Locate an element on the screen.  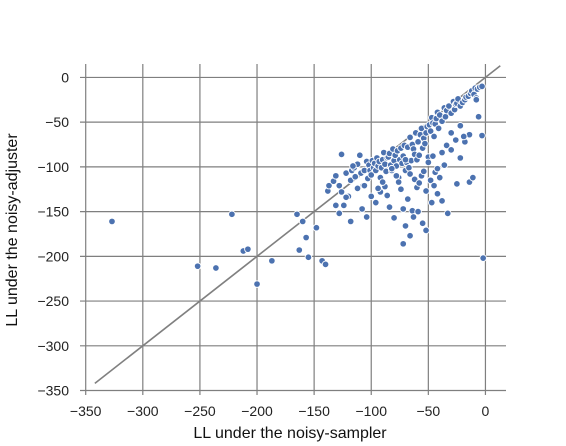
y-tick-label: −250 is located at coordinates (53, 301).